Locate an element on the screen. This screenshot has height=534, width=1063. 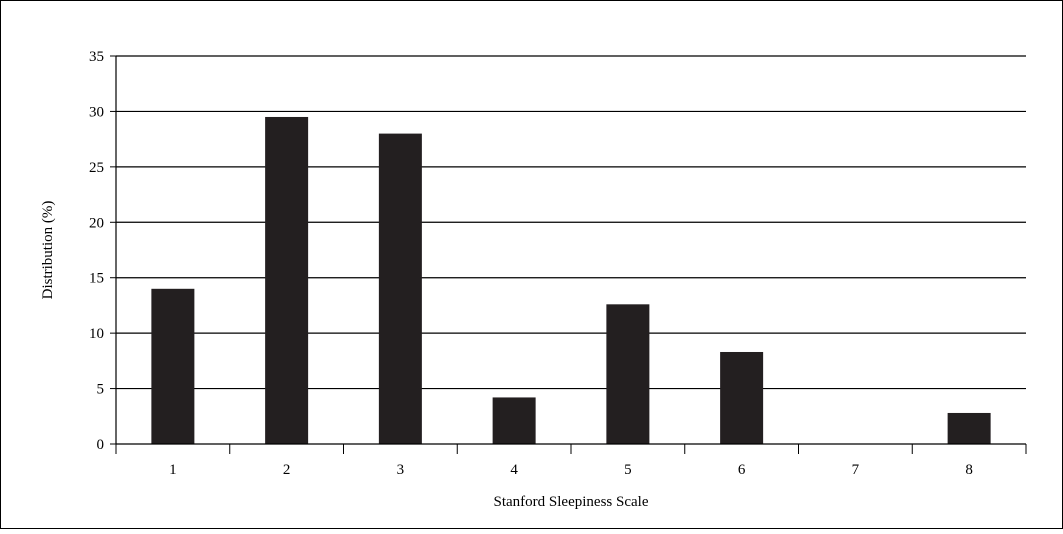
x-tick-label: 1 is located at coordinates (173, 470).